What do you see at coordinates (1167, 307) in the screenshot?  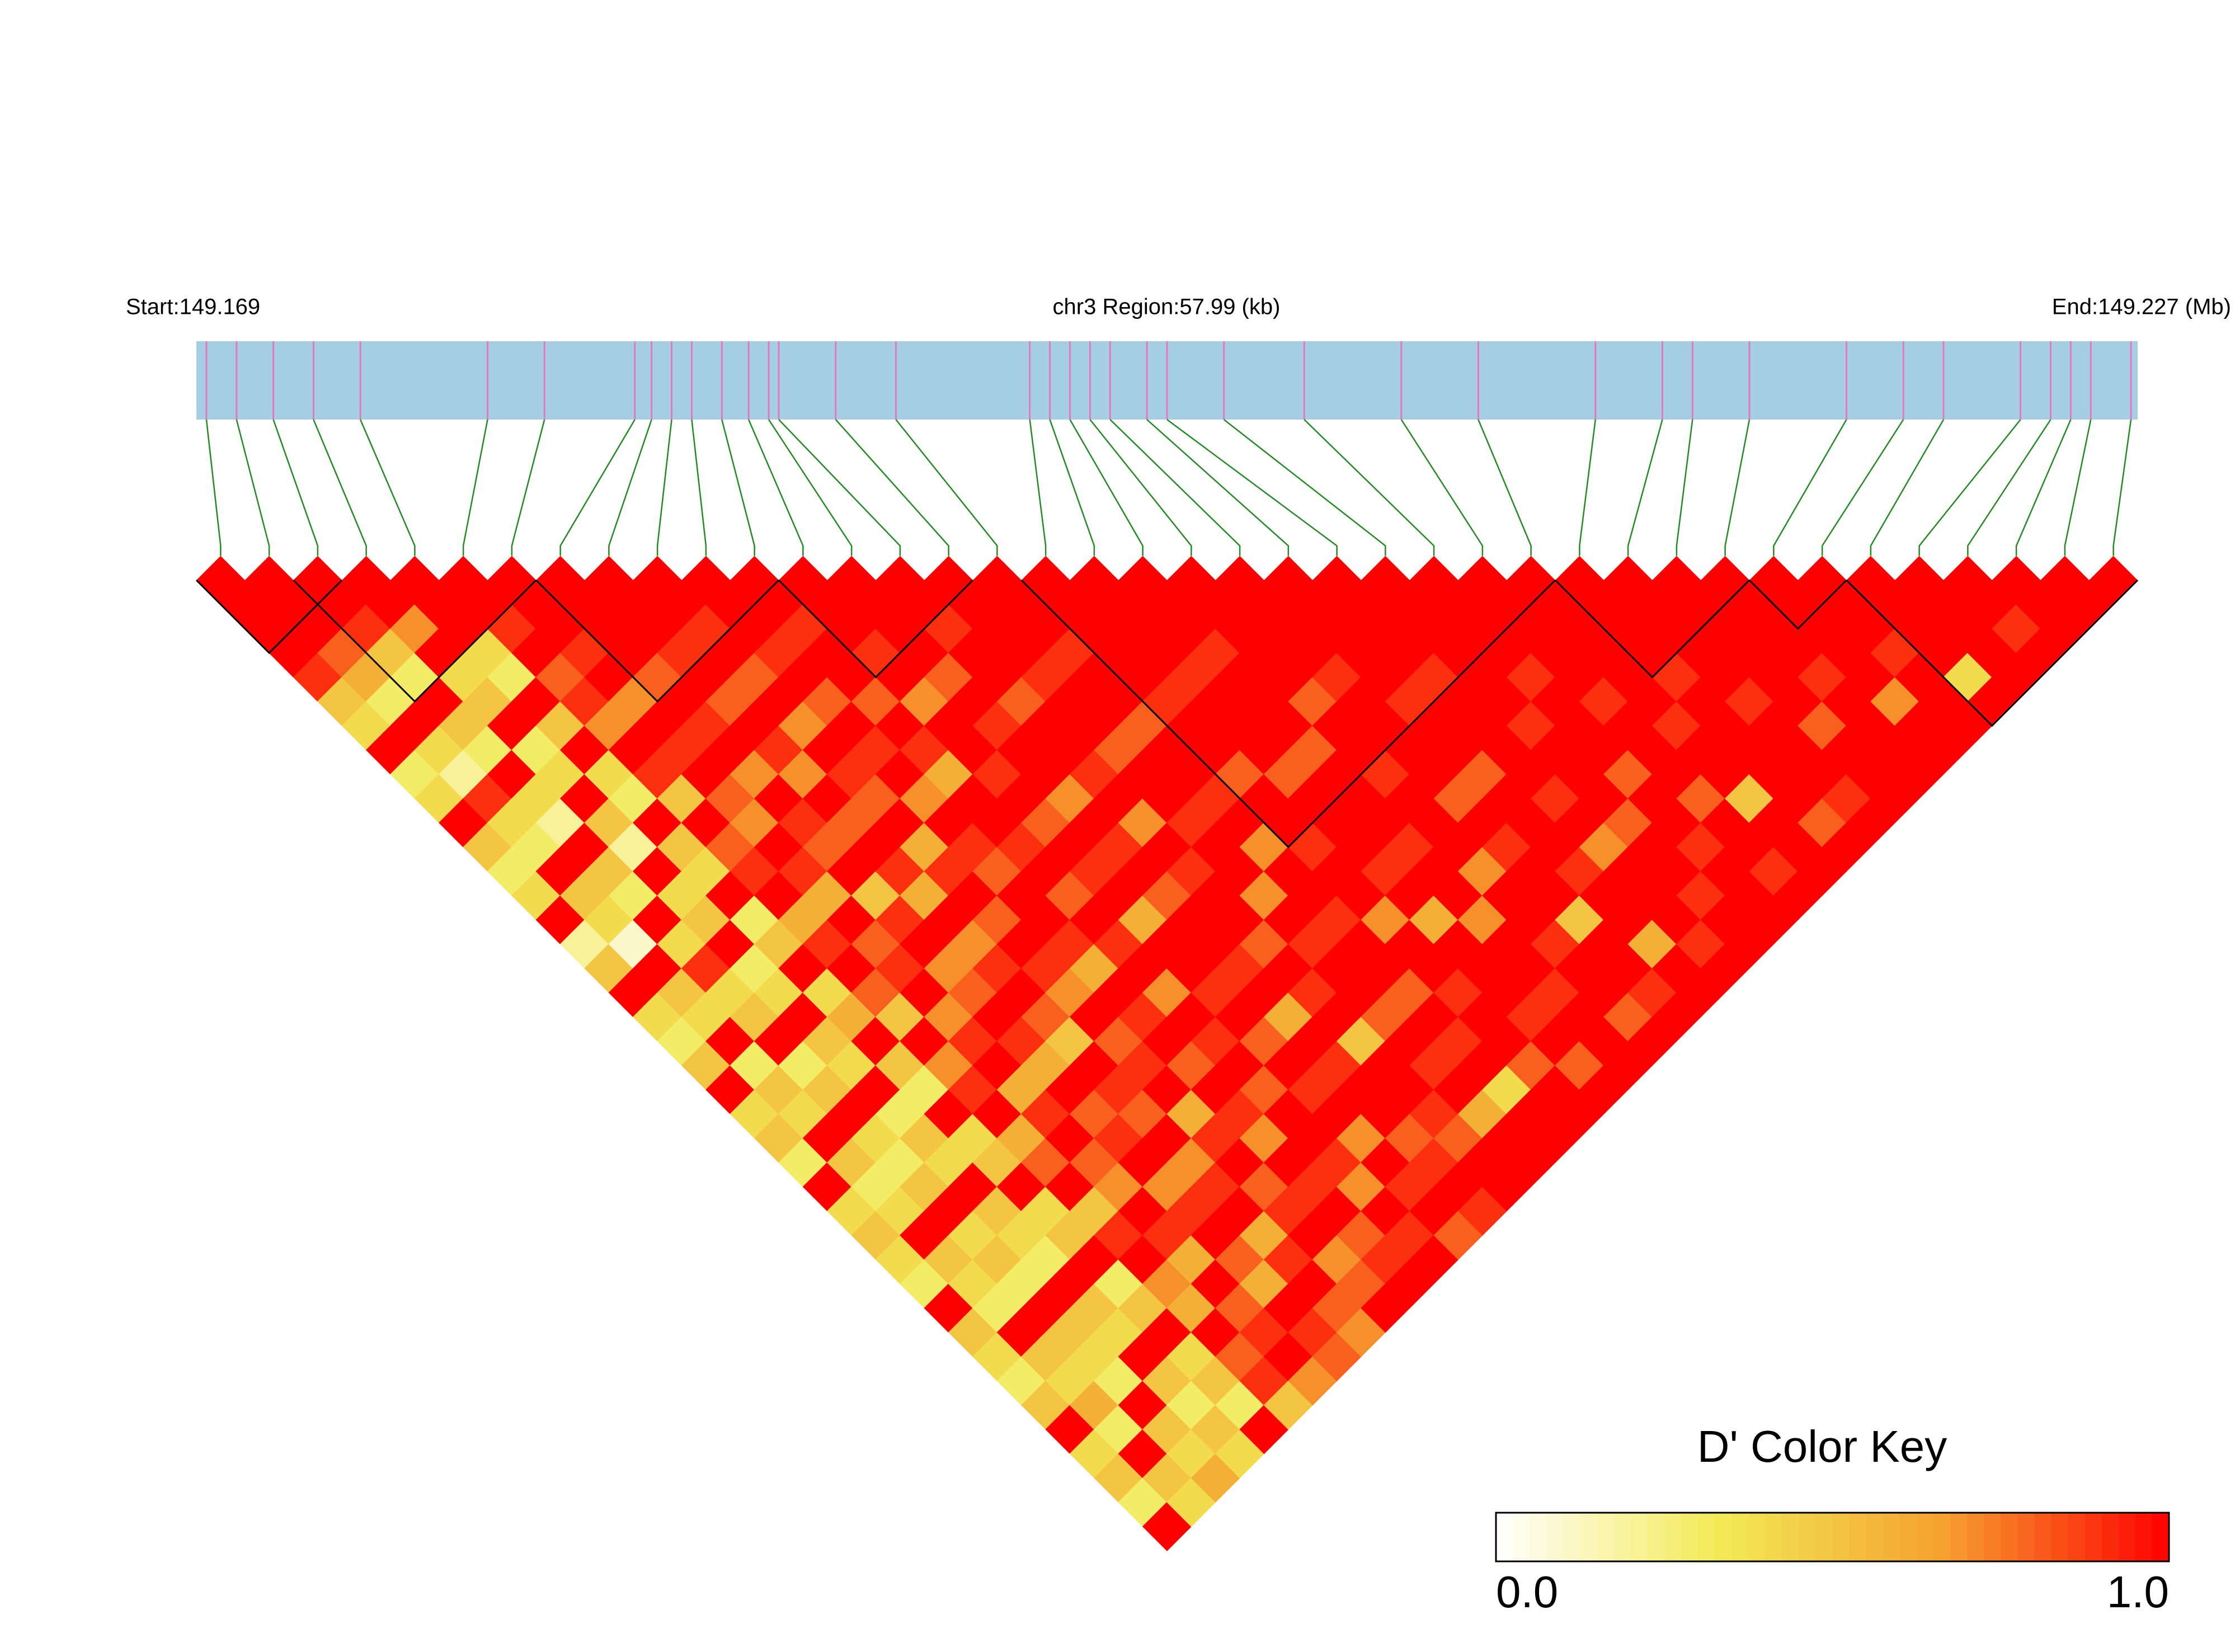 I see `chart-title: chr3 Region:57.99 (kb)` at bounding box center [1167, 307].